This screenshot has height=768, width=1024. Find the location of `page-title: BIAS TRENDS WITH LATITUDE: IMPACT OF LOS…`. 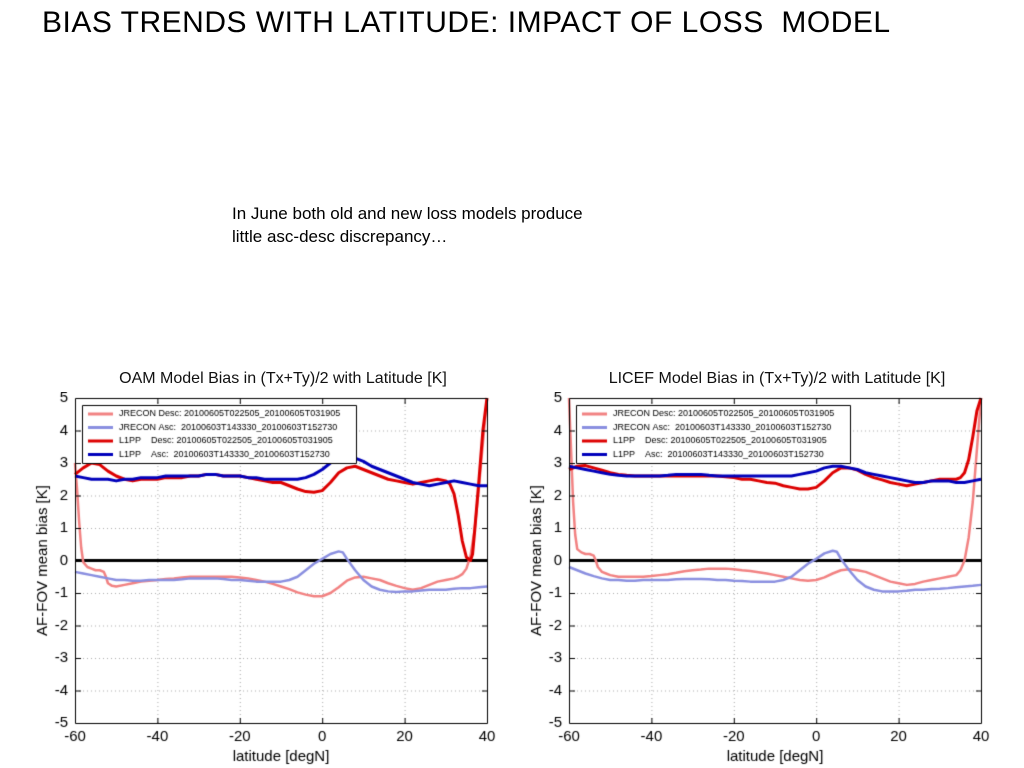

page-title: BIAS TRENDS WITH LATITUDE: IMPACT OF LOS… is located at coordinates (466, 22).